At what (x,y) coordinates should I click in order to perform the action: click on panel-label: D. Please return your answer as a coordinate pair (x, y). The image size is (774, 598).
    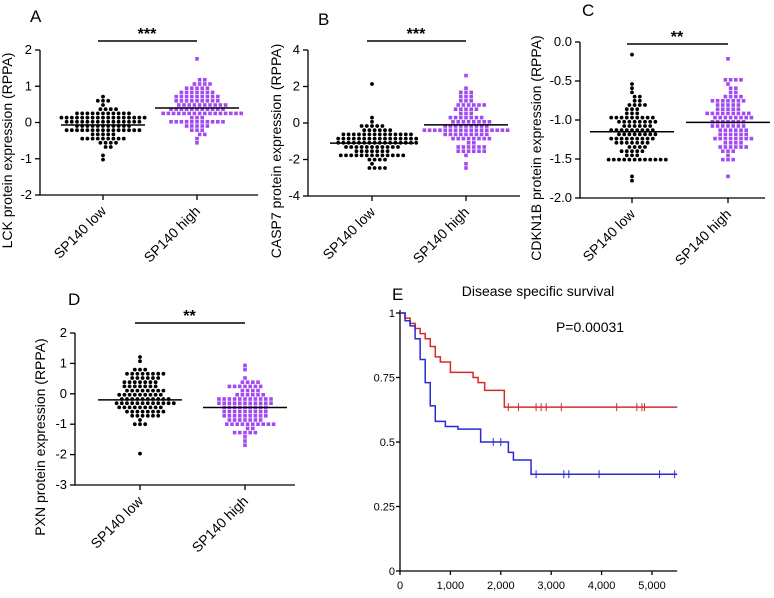
    Looking at the image, I should click on (74, 299).